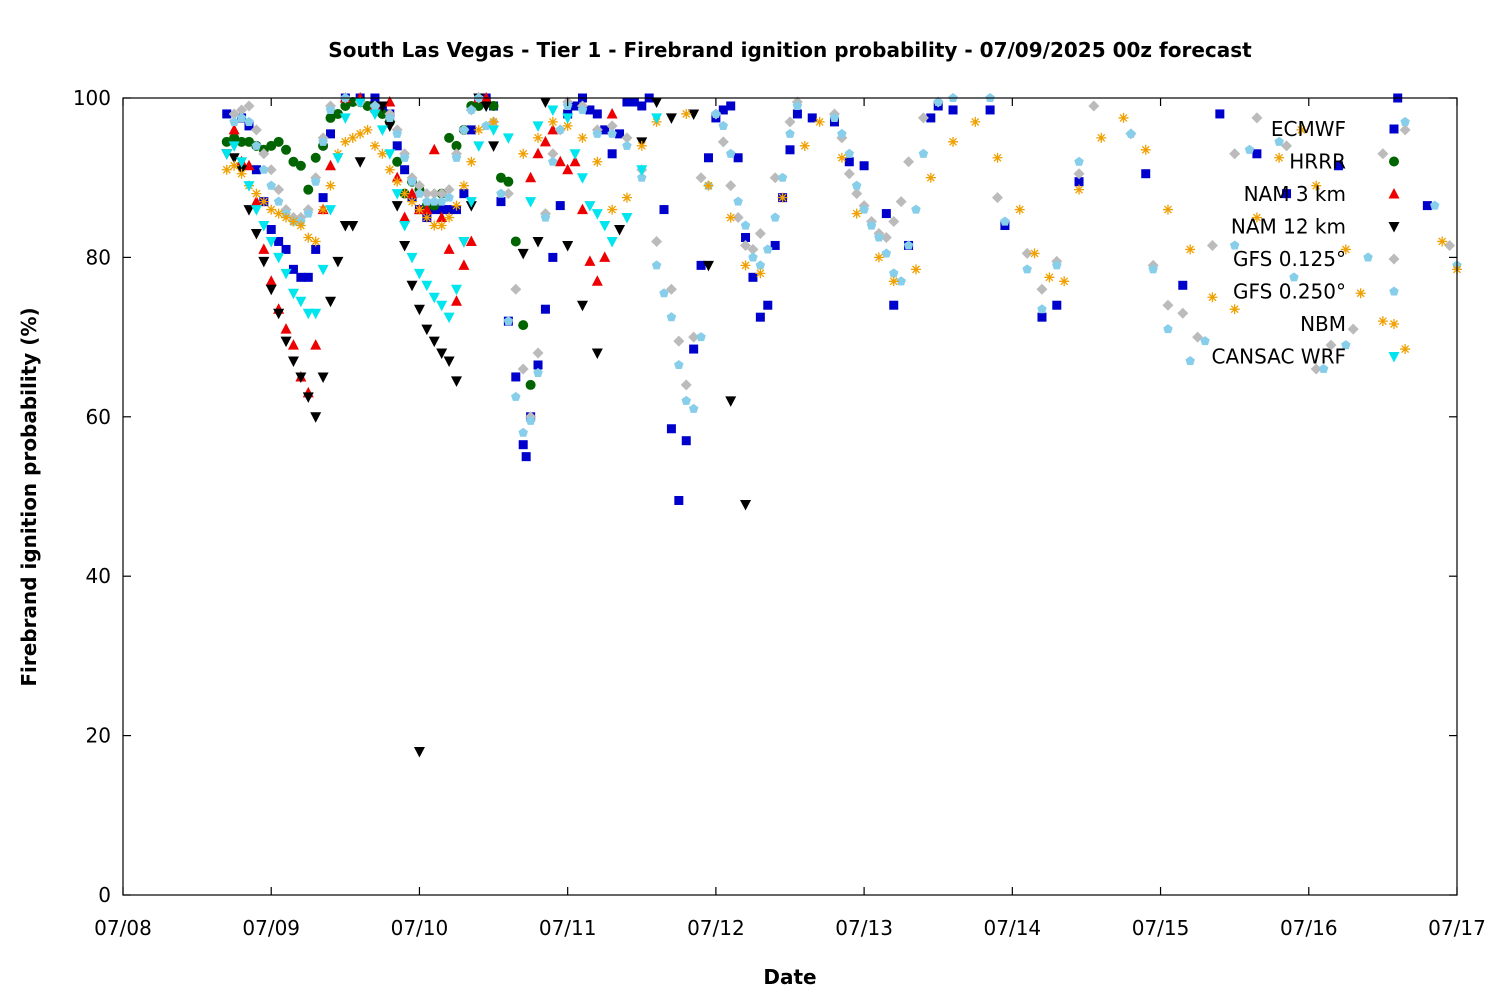 The height and width of the screenshot is (1000, 1500). Describe the element at coordinates (420, 928) in the screenshot. I see `x-tick-label: 07/10` at that location.